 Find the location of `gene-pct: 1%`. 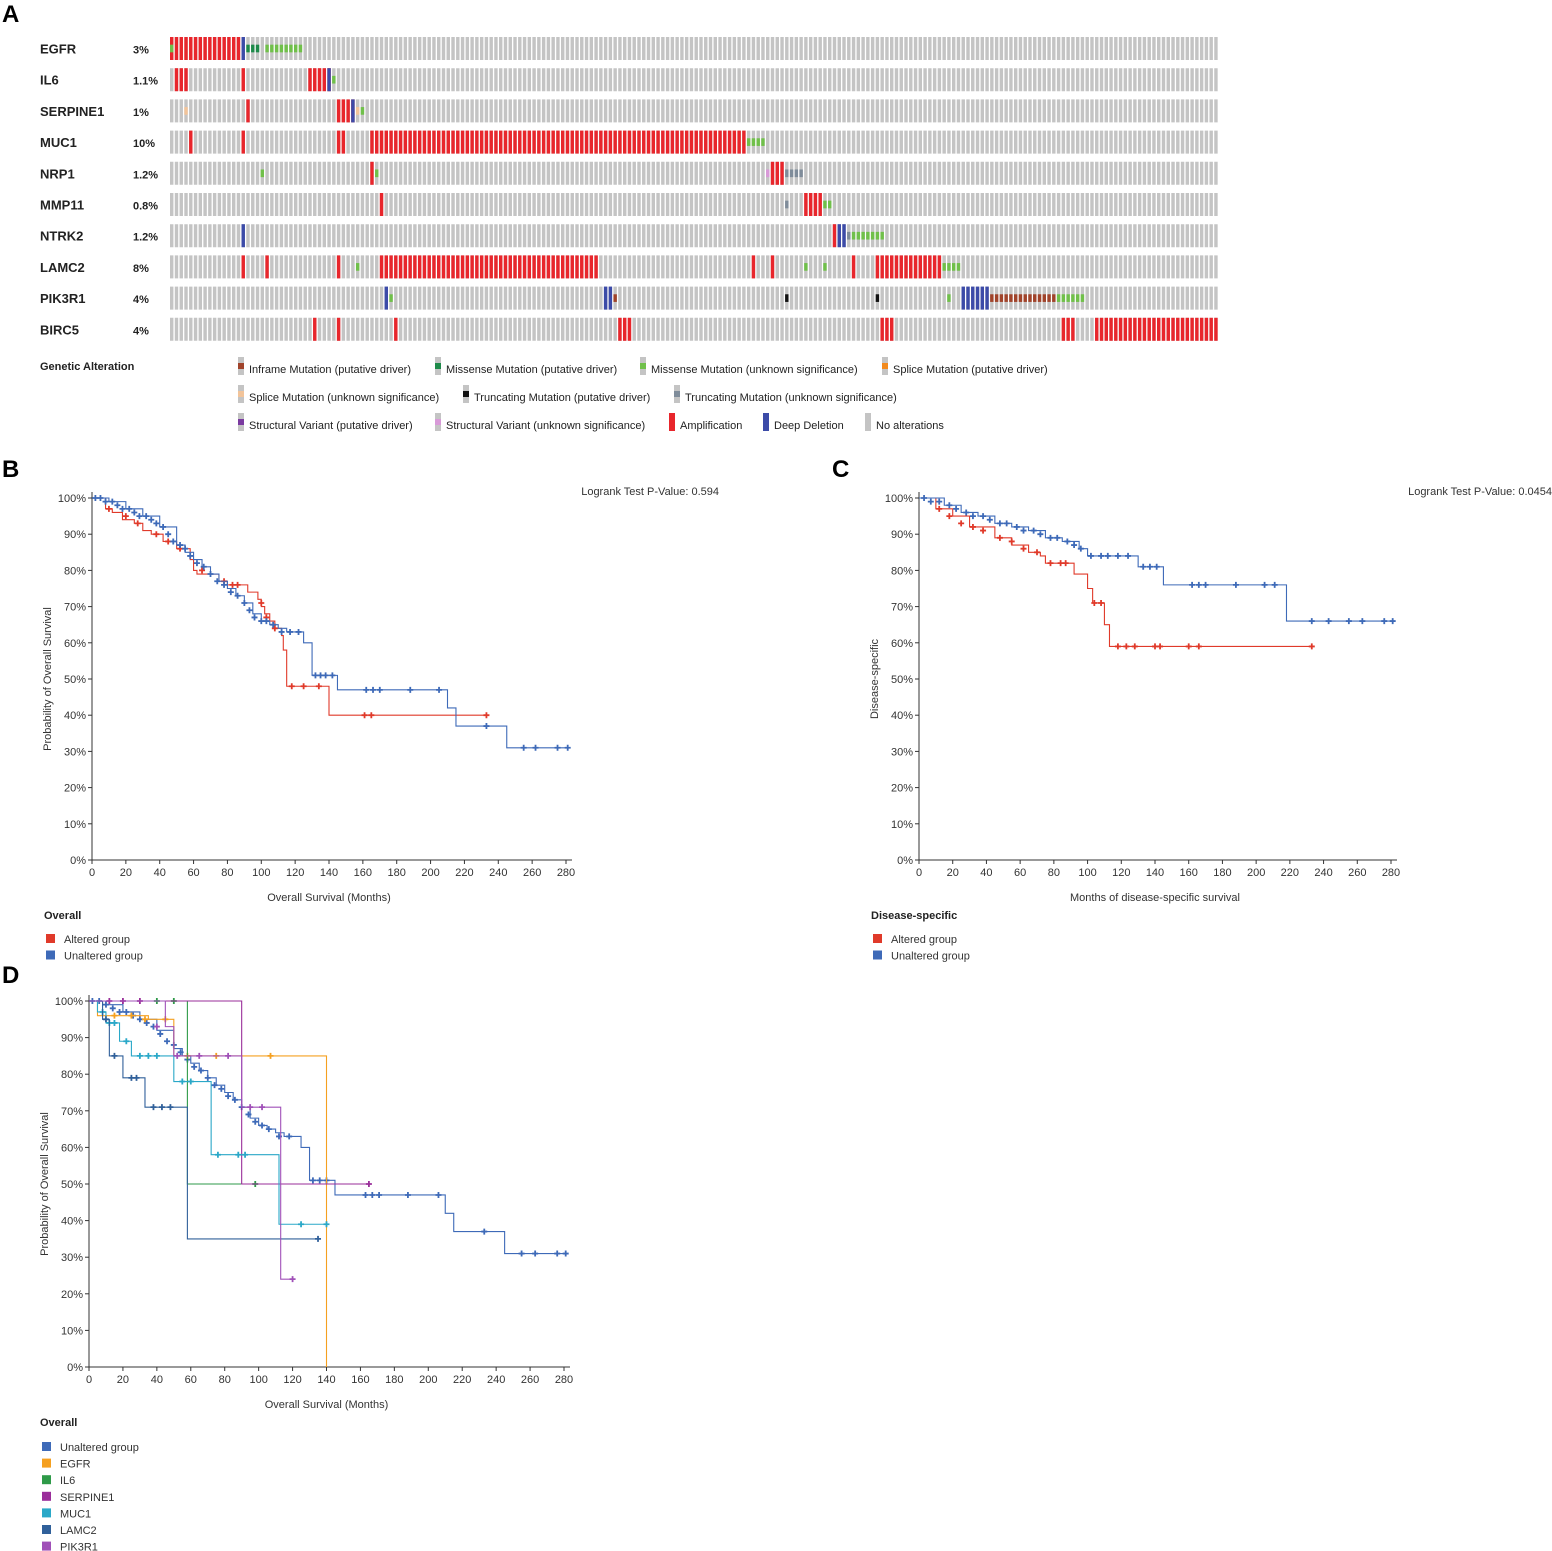

gene-pct: 1% is located at coordinates (141, 113).